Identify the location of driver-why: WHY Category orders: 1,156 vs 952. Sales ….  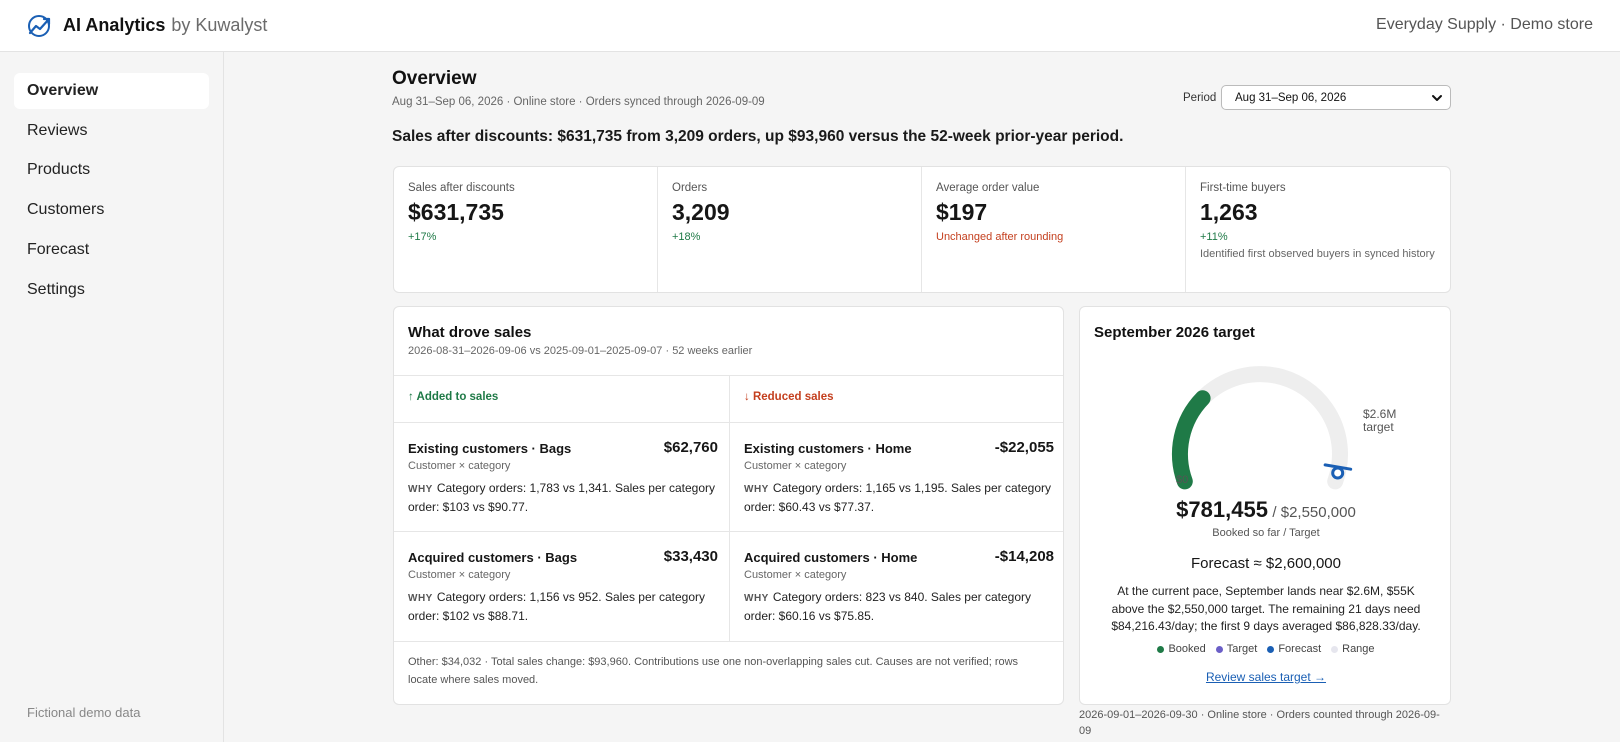
(563, 607).